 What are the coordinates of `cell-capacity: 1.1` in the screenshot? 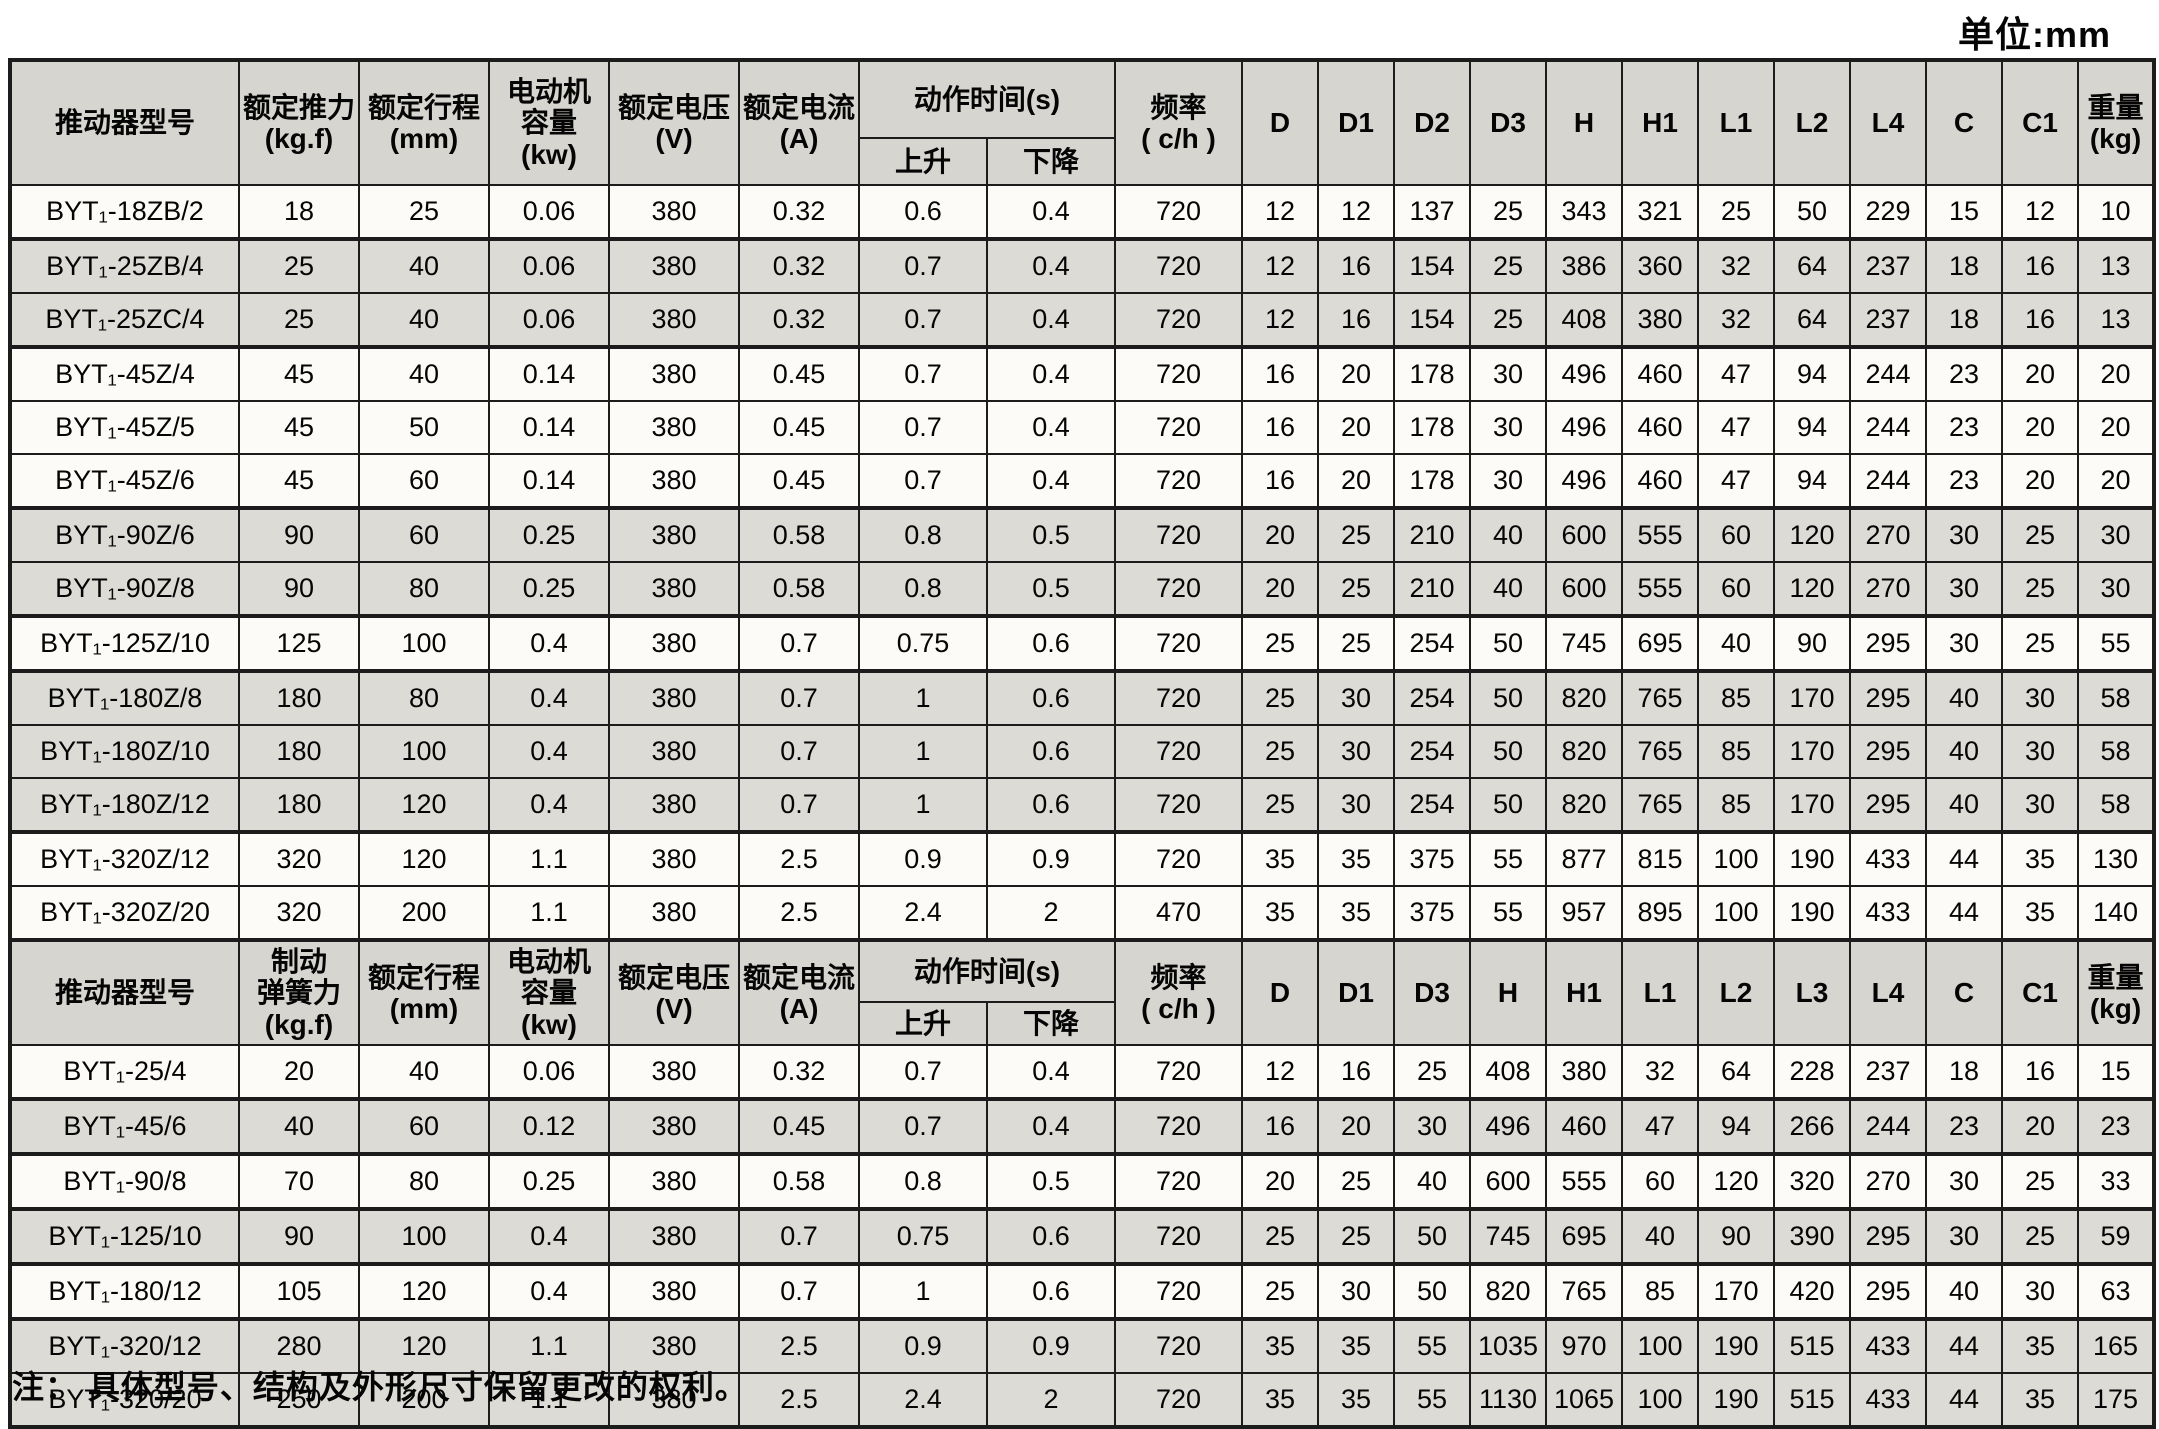 It's located at (549, 913).